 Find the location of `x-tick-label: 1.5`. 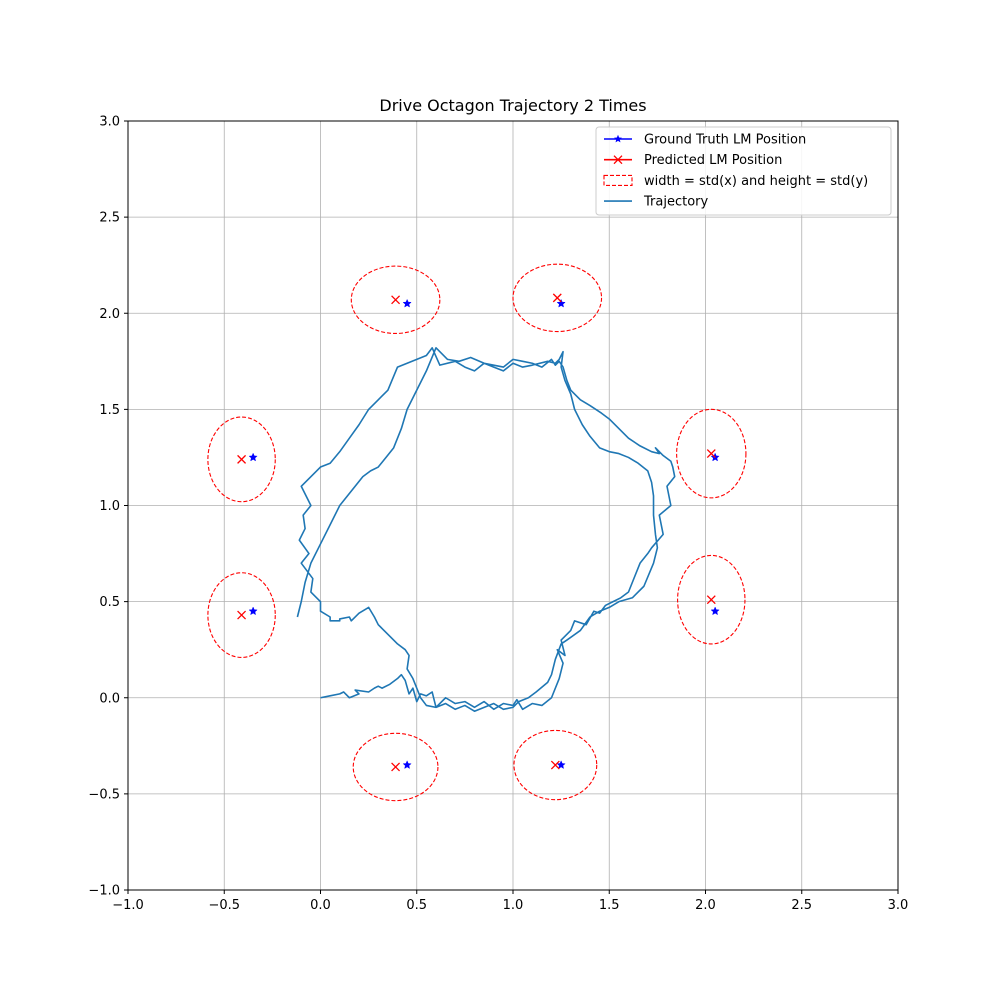

x-tick-label: 1.5 is located at coordinates (609, 905).